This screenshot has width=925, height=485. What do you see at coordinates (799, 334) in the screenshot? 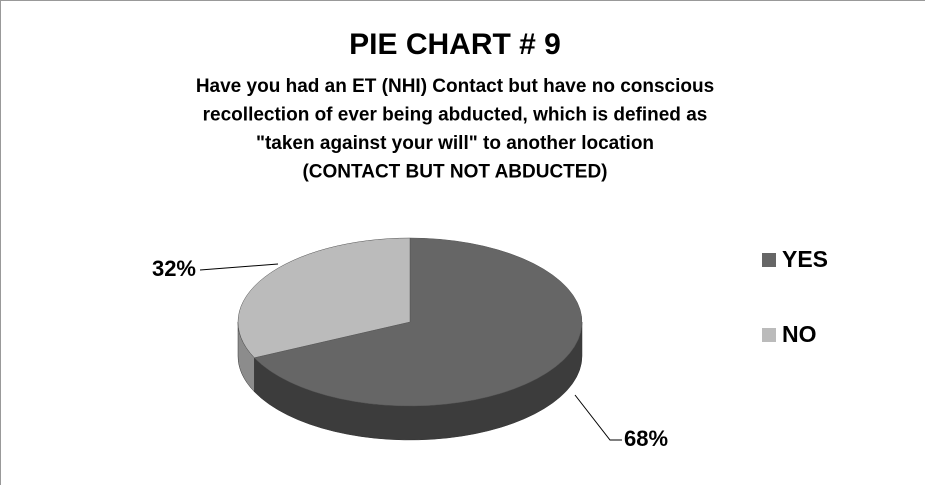
I see `legend-label: NO` at bounding box center [799, 334].